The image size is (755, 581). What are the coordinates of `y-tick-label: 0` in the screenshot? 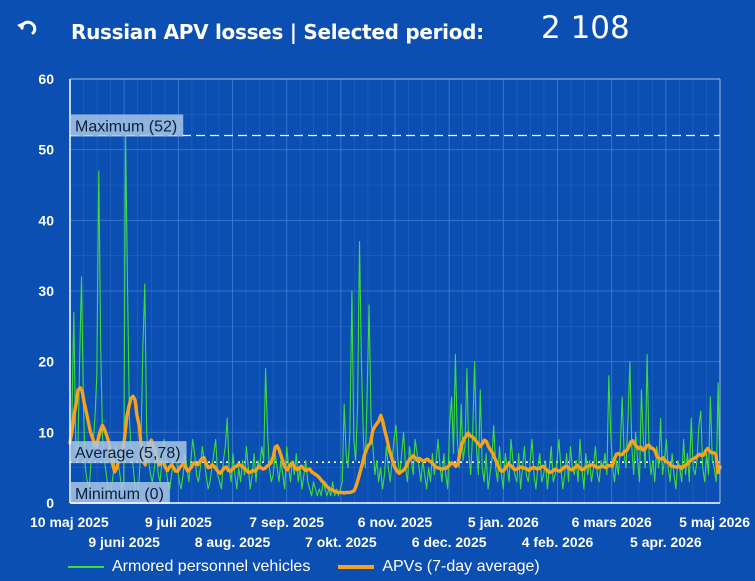 It's located at (50, 503).